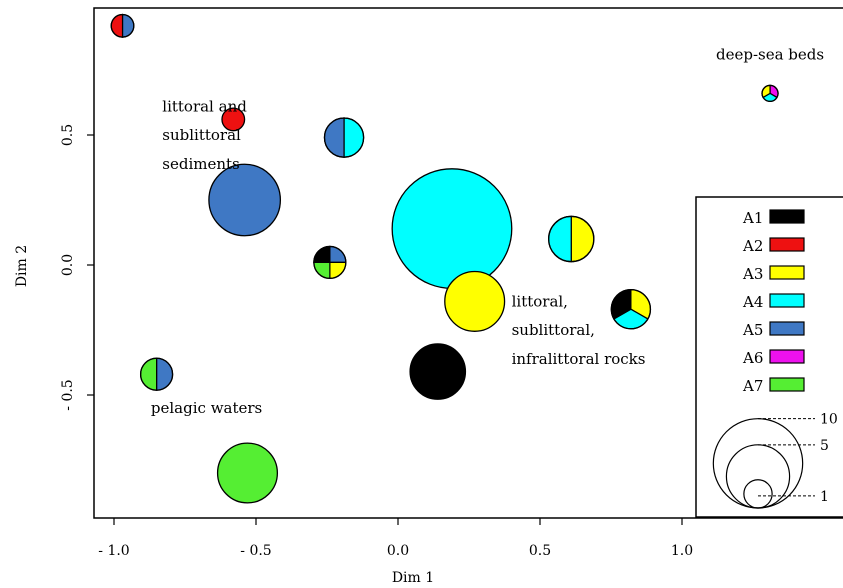 This screenshot has height=588, width=843. I want to click on annotation-label: littoral,, so click(540, 302).